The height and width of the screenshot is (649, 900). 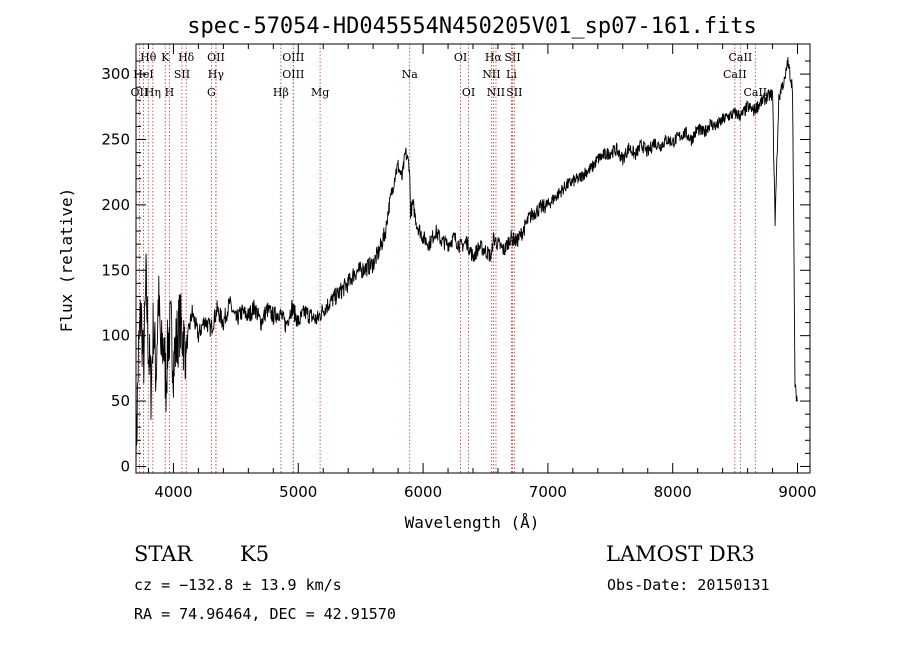 I want to click on line-marker-label: G, so click(x=211, y=92).